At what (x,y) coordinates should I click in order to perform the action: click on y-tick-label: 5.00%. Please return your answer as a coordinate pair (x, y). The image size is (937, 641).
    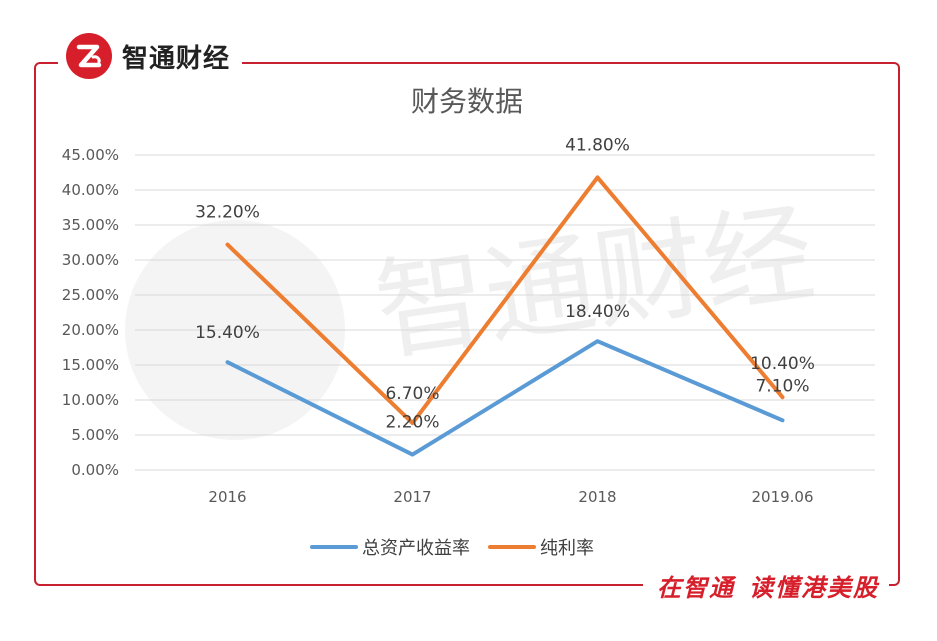
    Looking at the image, I should click on (95, 435).